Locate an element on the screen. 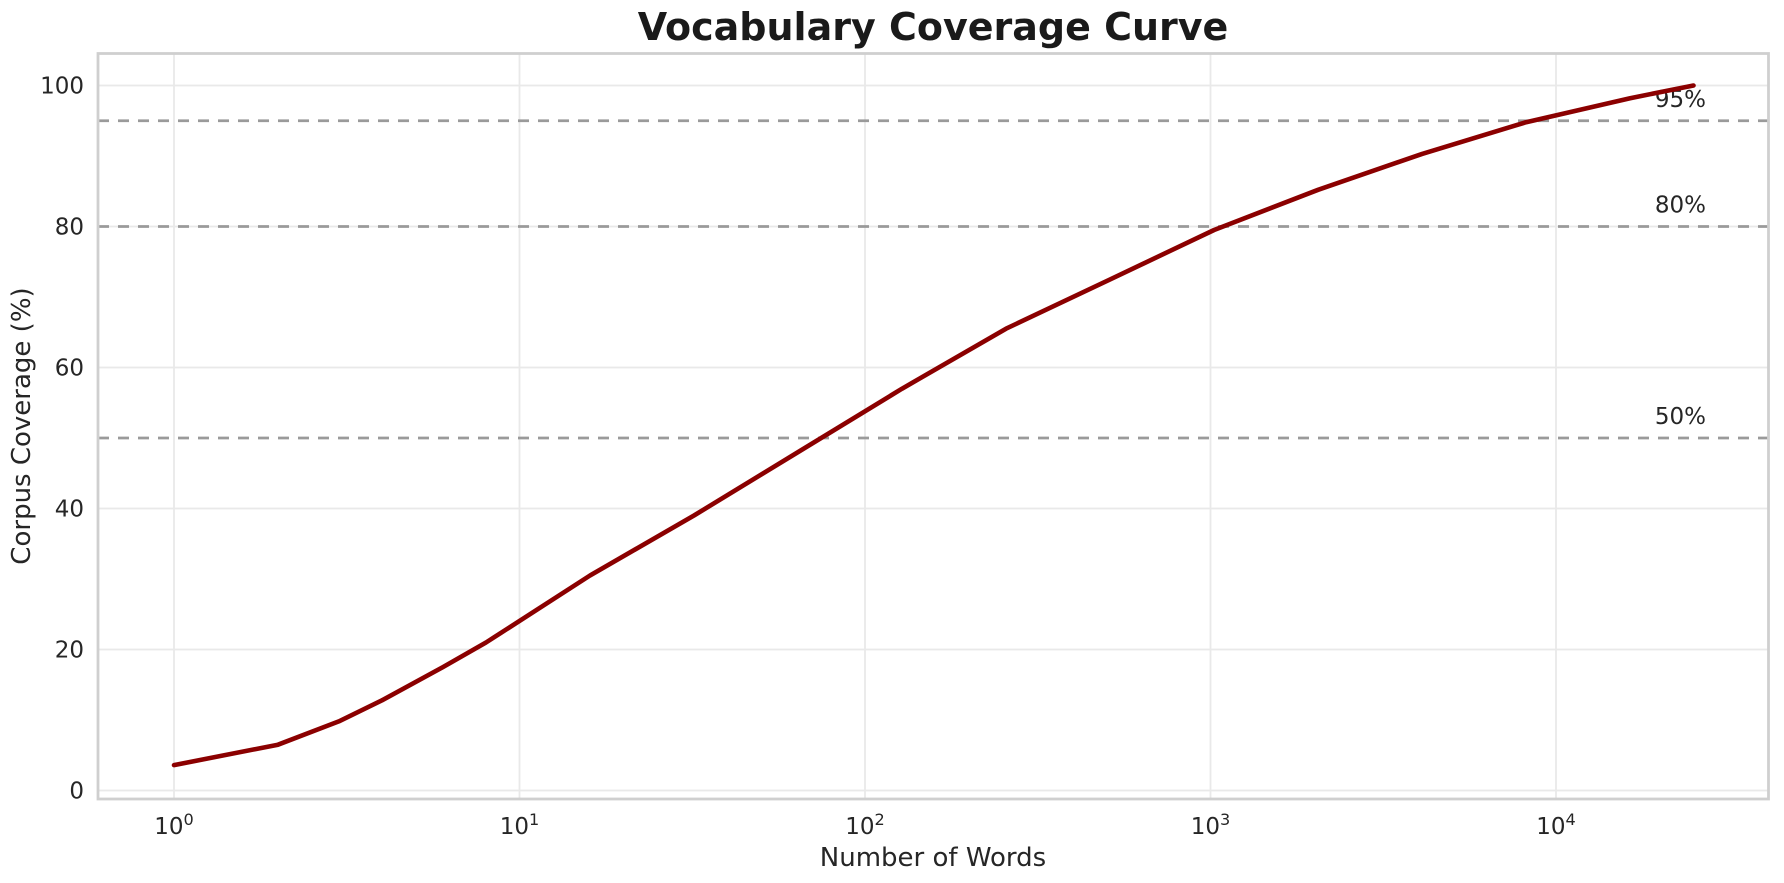  y-axis-label: Corpus Coverage (%) is located at coordinates (22, 425).